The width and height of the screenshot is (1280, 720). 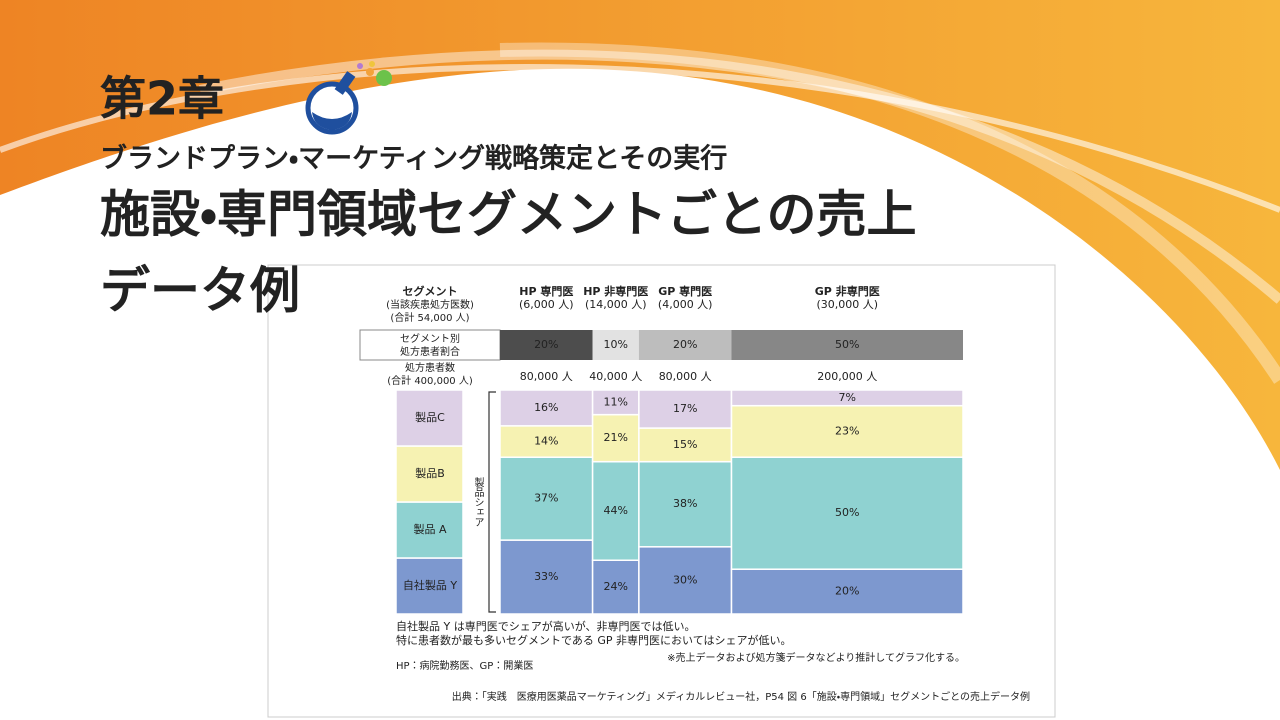 I want to click on segment-total: (合計 54,000 人), so click(x=429, y=317).